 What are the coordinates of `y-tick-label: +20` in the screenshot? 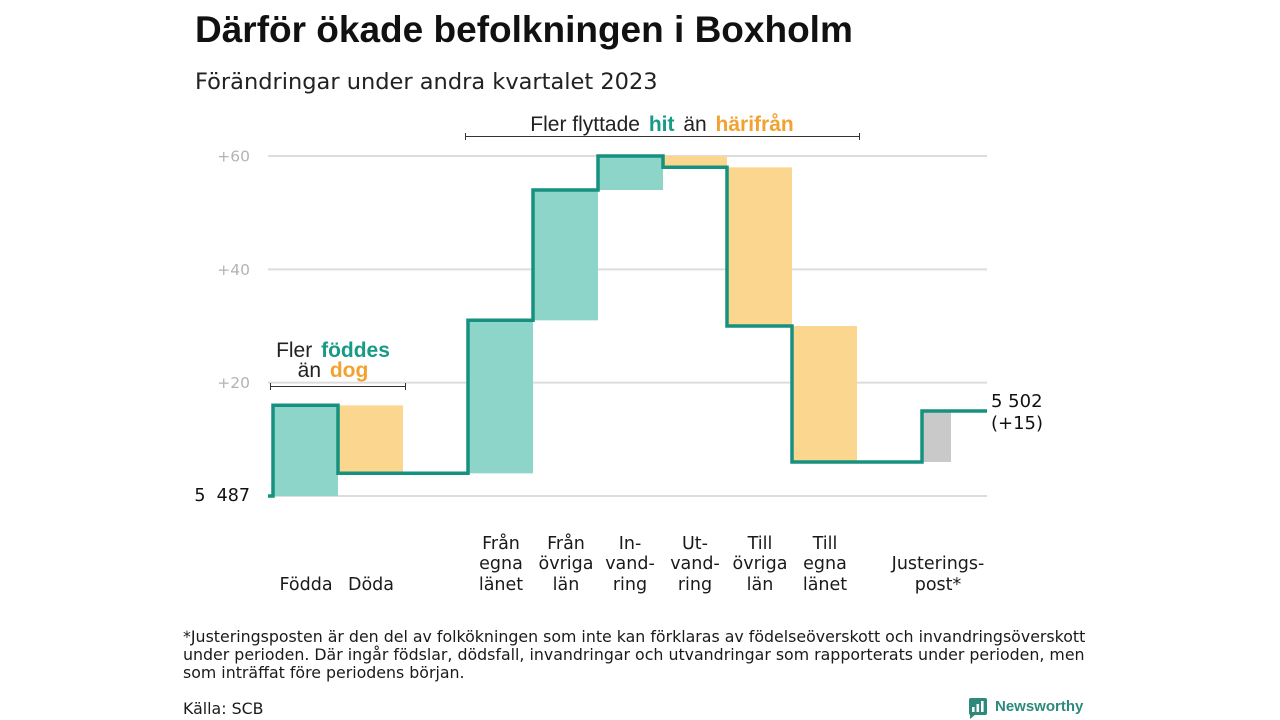 It's located at (233, 383).